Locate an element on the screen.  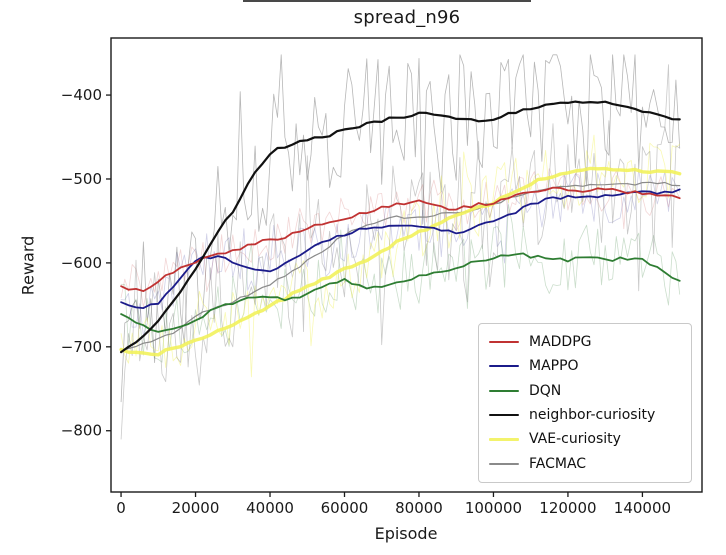
y-tick-label: −700 is located at coordinates (81, 347).